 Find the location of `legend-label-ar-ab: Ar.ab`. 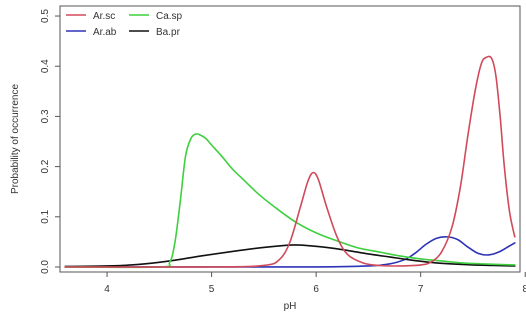

legend-label-ar-ab: Ar.ab is located at coordinates (105, 32).